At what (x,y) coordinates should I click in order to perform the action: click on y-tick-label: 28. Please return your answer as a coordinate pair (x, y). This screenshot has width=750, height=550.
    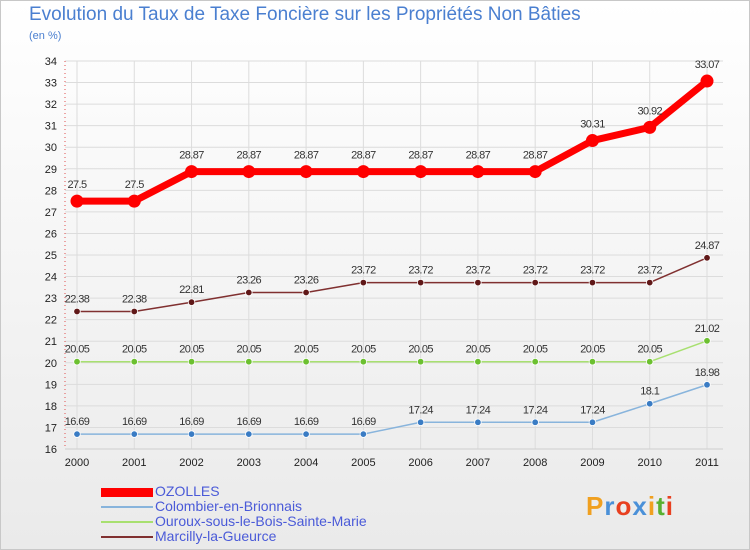
    Looking at the image, I should click on (51, 191).